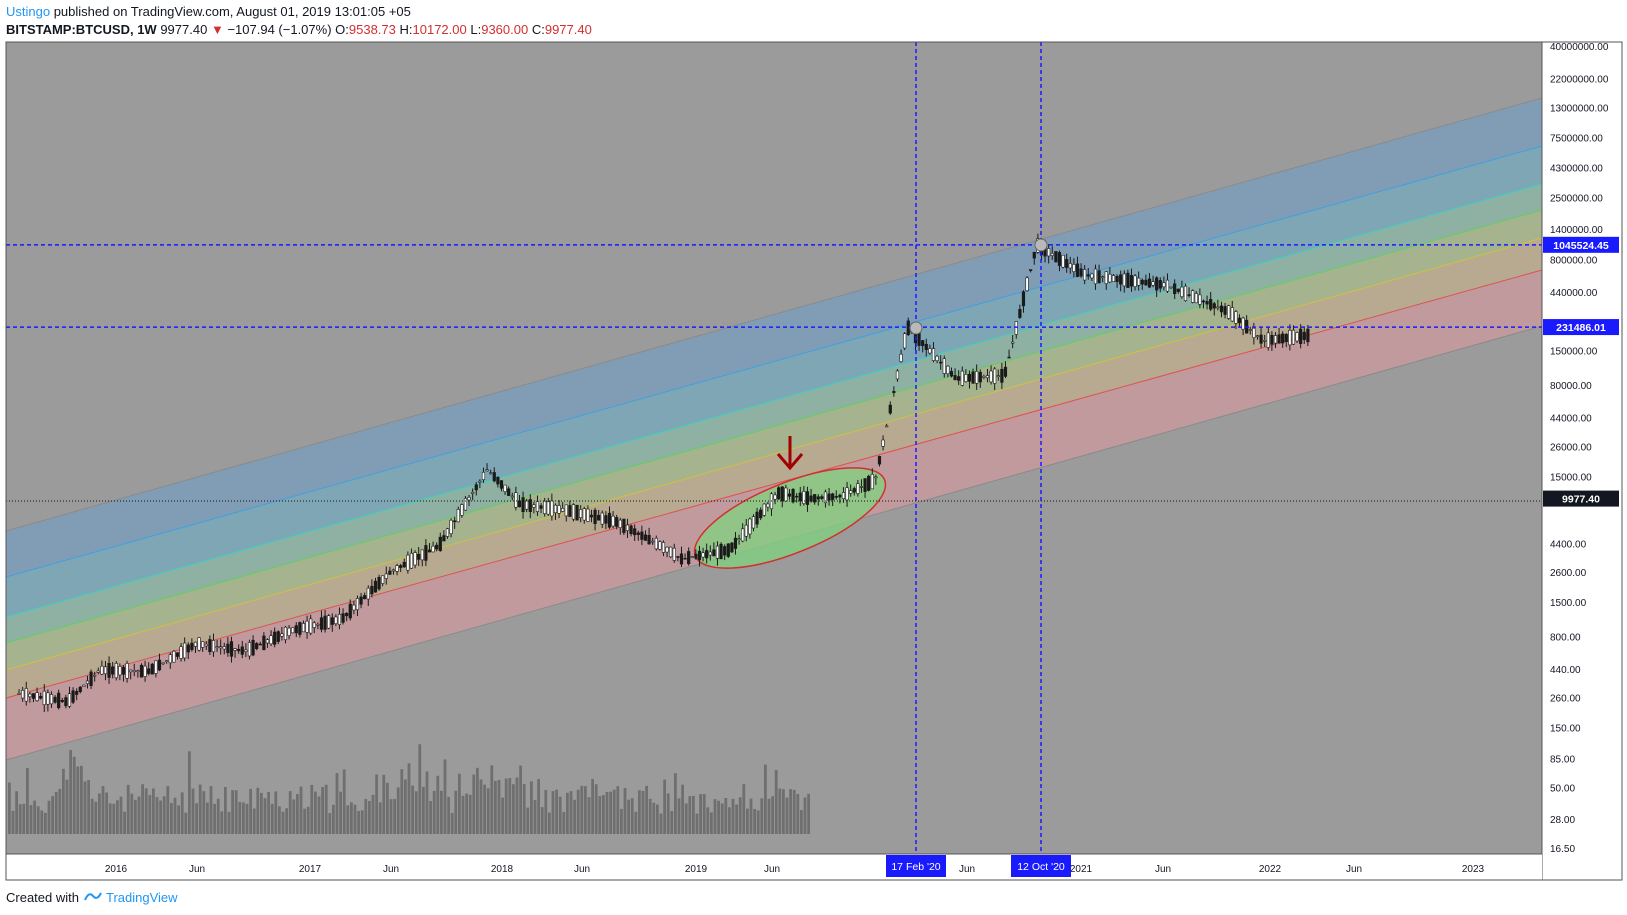 This screenshot has height=915, width=1627. I want to click on tradingview-brand: TradingView, so click(142, 897).